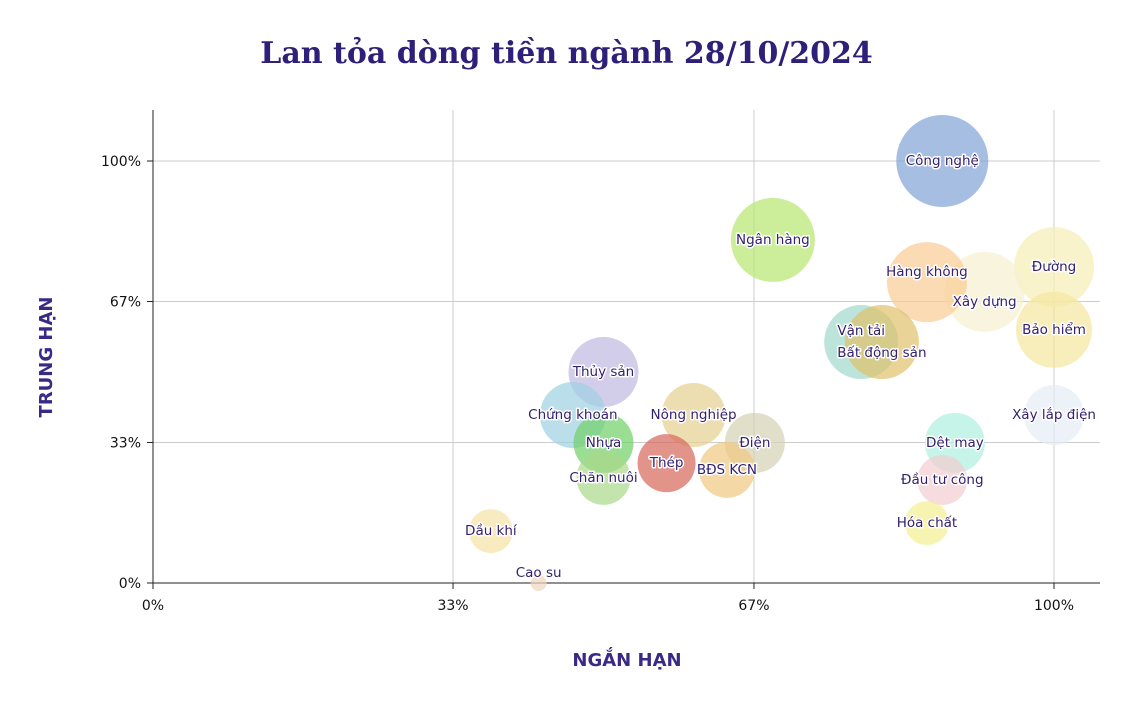 The width and height of the screenshot is (1133, 704). I want to click on bubble-label: Chăn nuôi, so click(603, 478).